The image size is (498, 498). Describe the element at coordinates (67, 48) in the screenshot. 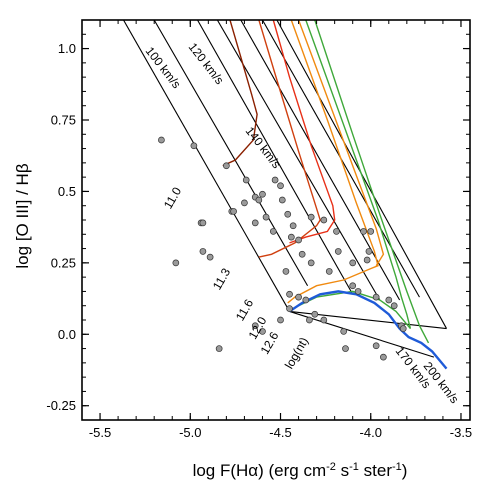

I see `y-tick-label: 1.0` at that location.